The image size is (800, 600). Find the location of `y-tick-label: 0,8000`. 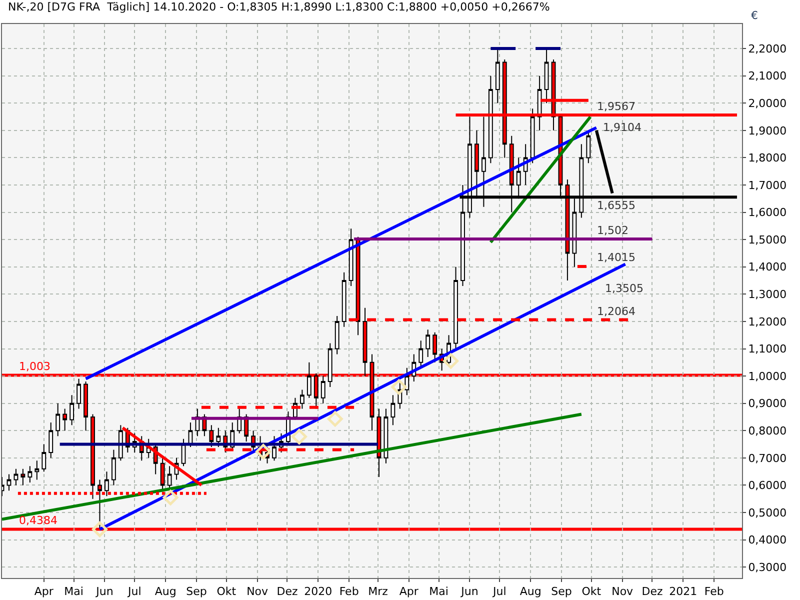

y-tick-label: 0,8000 is located at coordinates (767, 431).